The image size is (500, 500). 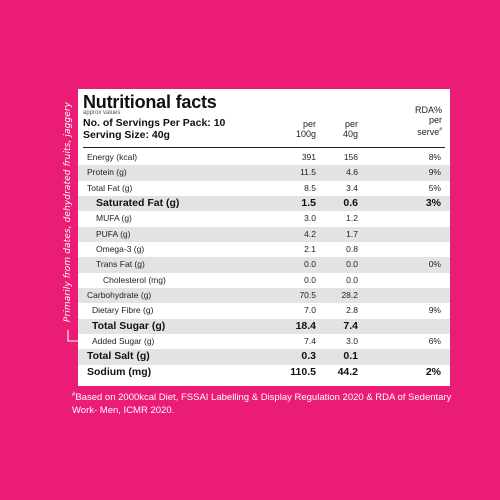 What do you see at coordinates (114, 218) in the screenshot?
I see `nutrient-label: MUFA (g)` at bounding box center [114, 218].